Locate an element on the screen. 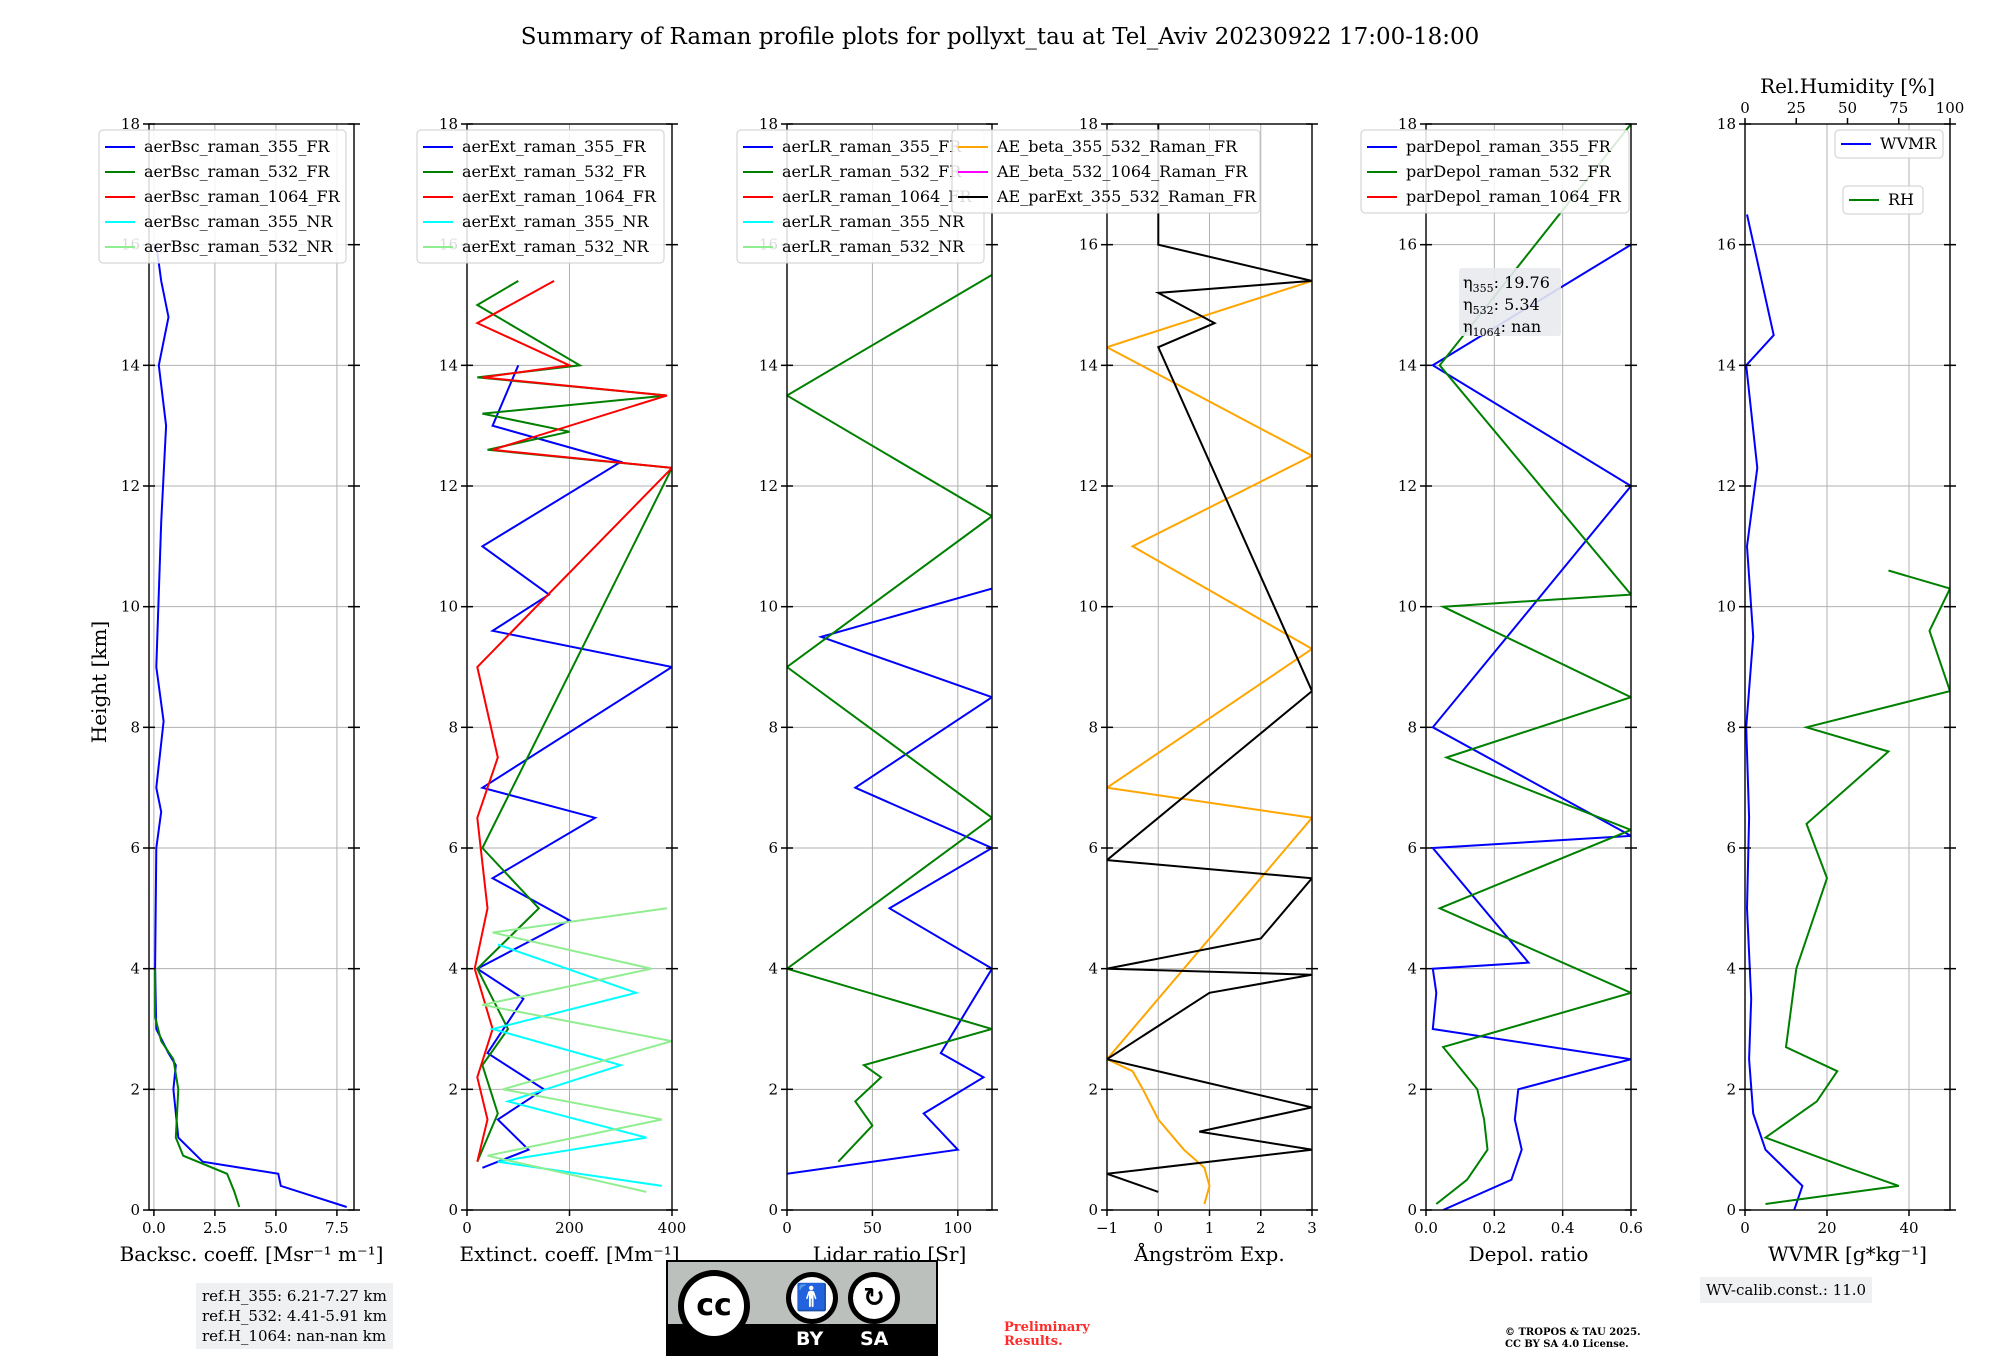 This screenshot has width=2000, height=1360. legend-label: aerExt_raman_532_FR is located at coordinates (554, 171).